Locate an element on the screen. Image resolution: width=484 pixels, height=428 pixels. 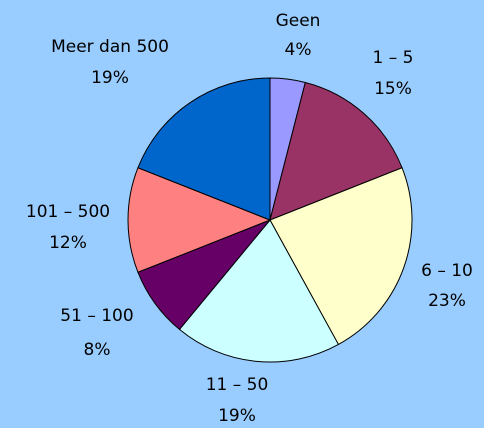
slice-value-label: 4% is located at coordinates (298, 50).